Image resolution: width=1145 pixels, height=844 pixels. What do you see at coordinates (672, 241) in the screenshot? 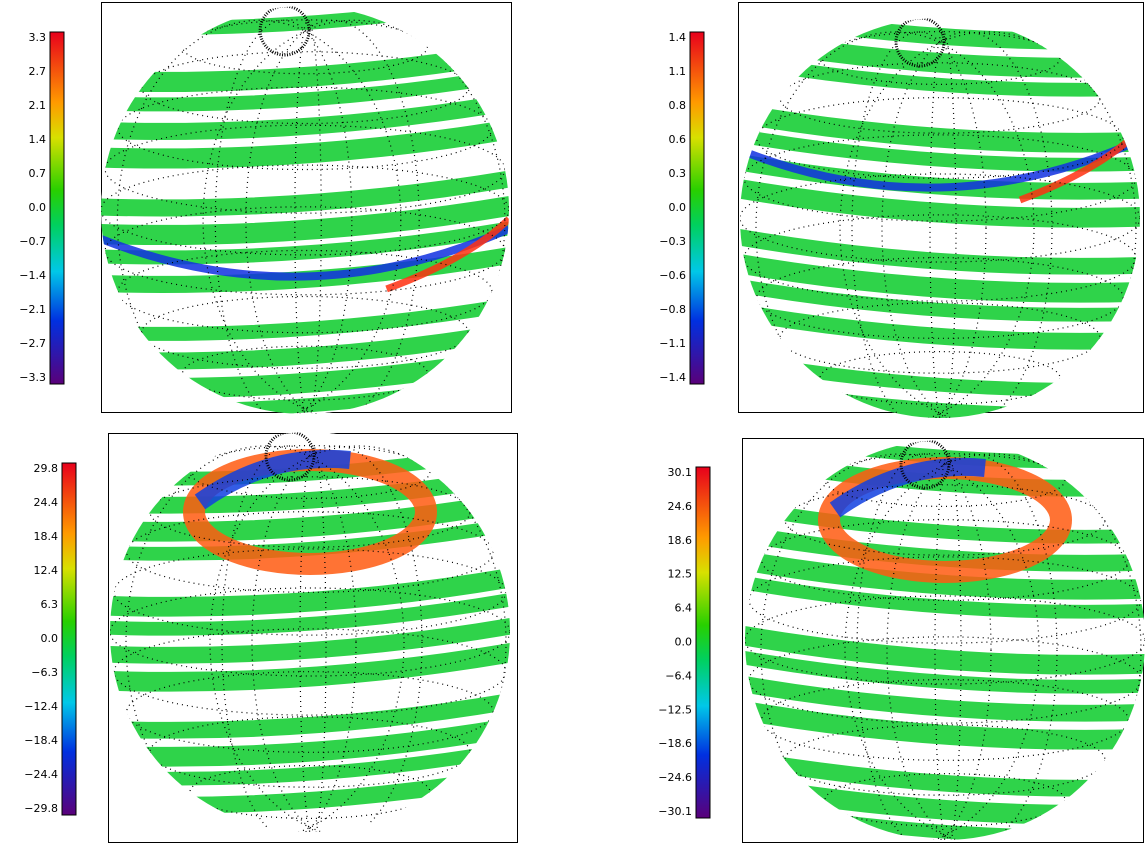
I see `colorbar-label: −0.3` at bounding box center [672, 241].